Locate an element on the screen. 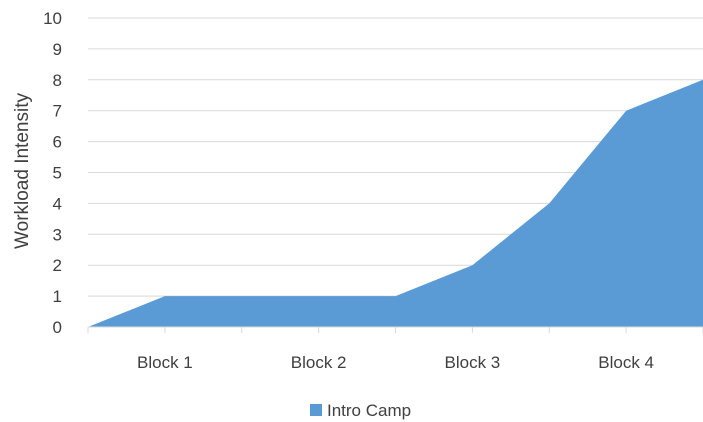 This screenshot has height=422, width=703. legend-swatch is located at coordinates (316, 410).